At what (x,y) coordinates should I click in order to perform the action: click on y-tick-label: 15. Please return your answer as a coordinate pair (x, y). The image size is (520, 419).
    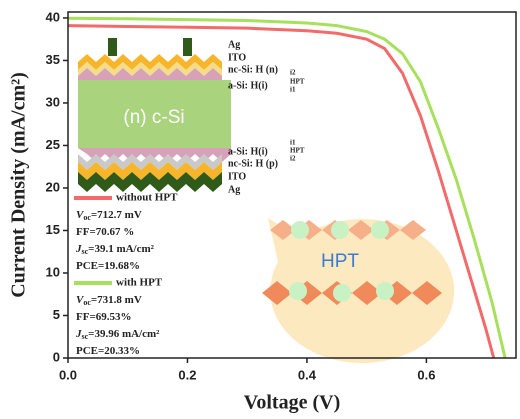
    Looking at the image, I should click on (53, 229).